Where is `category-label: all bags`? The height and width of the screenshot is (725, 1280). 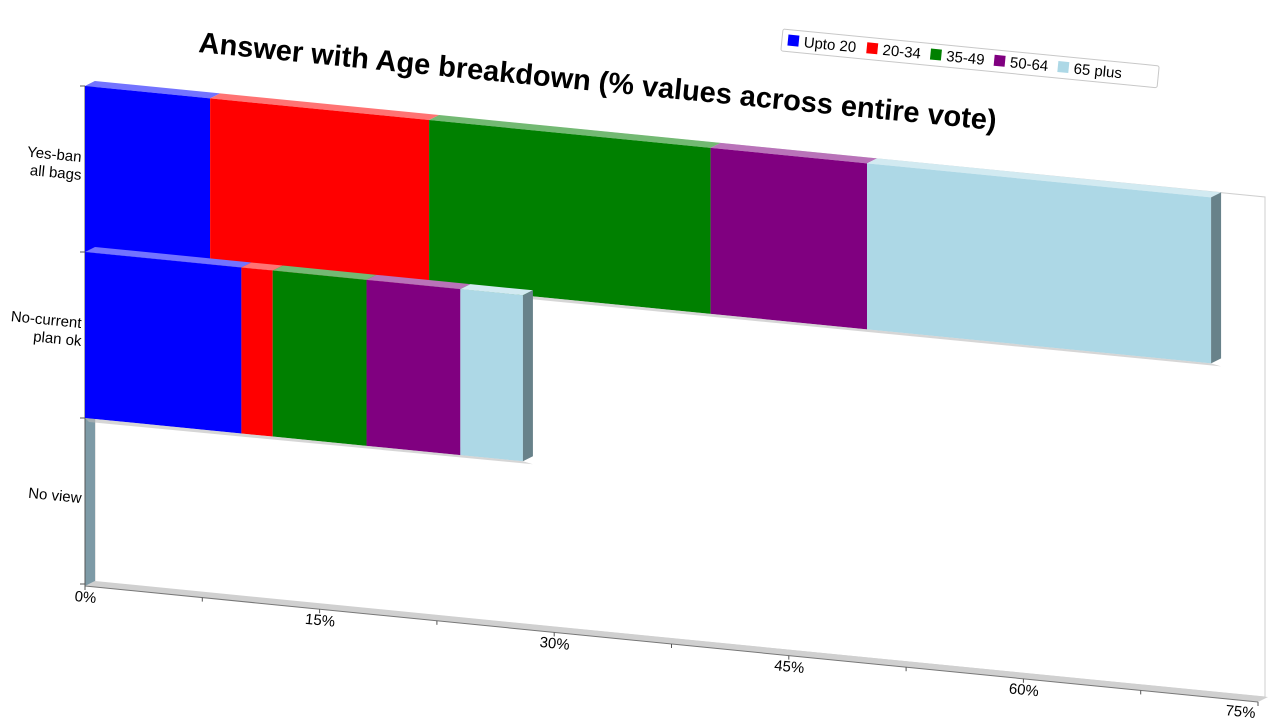 category-label: all bags is located at coordinates (55, 173).